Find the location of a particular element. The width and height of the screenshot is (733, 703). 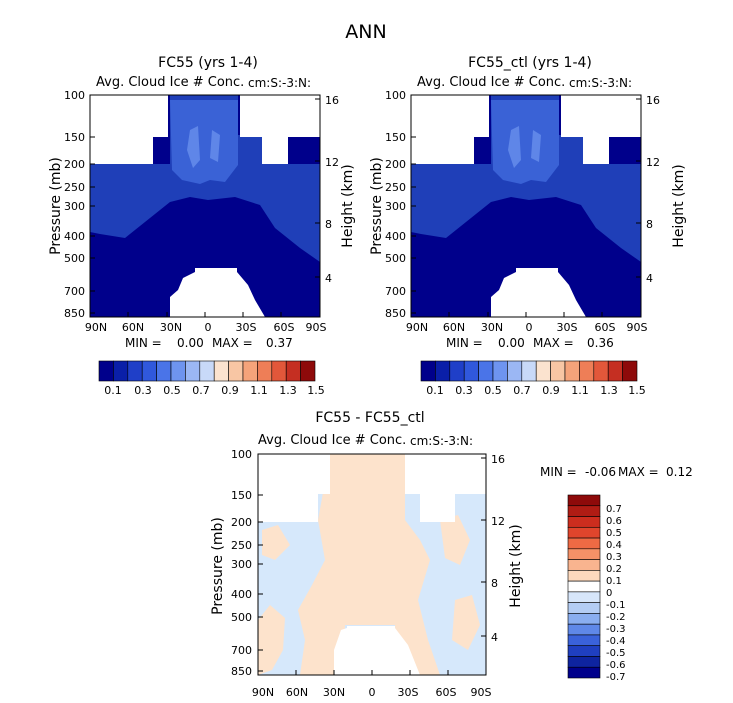

panel-2-colorbar is located at coordinates (529, 371).